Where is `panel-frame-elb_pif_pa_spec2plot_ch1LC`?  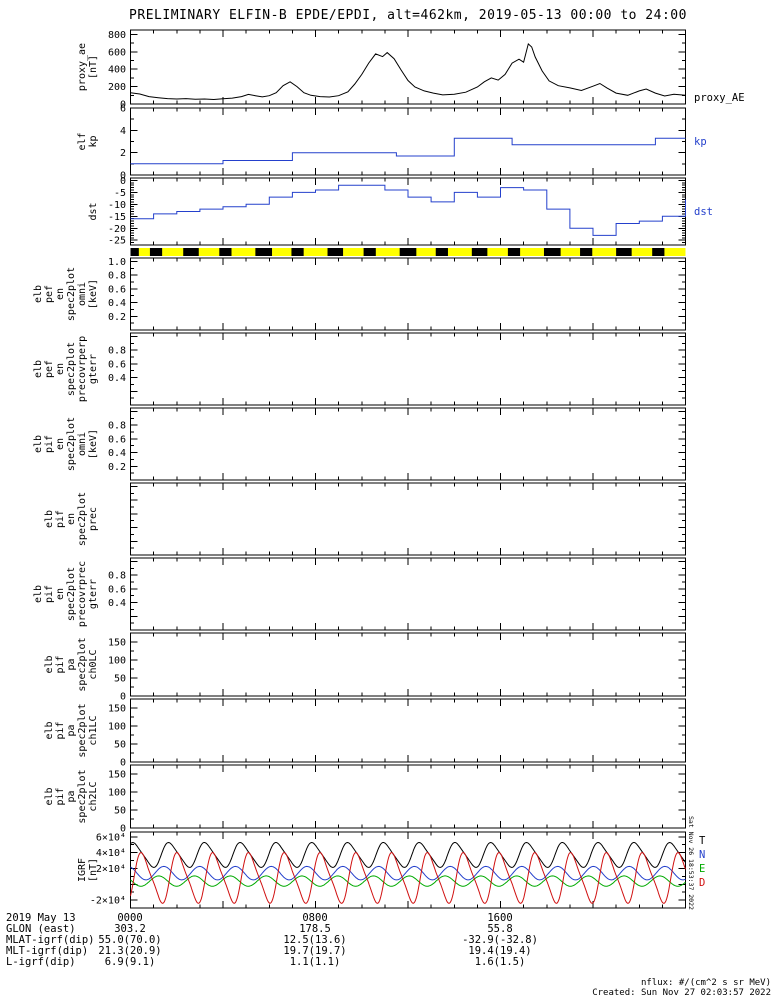
panel-frame-elb_pif_pa_spec2plot_ch1LC is located at coordinates (408, 730).